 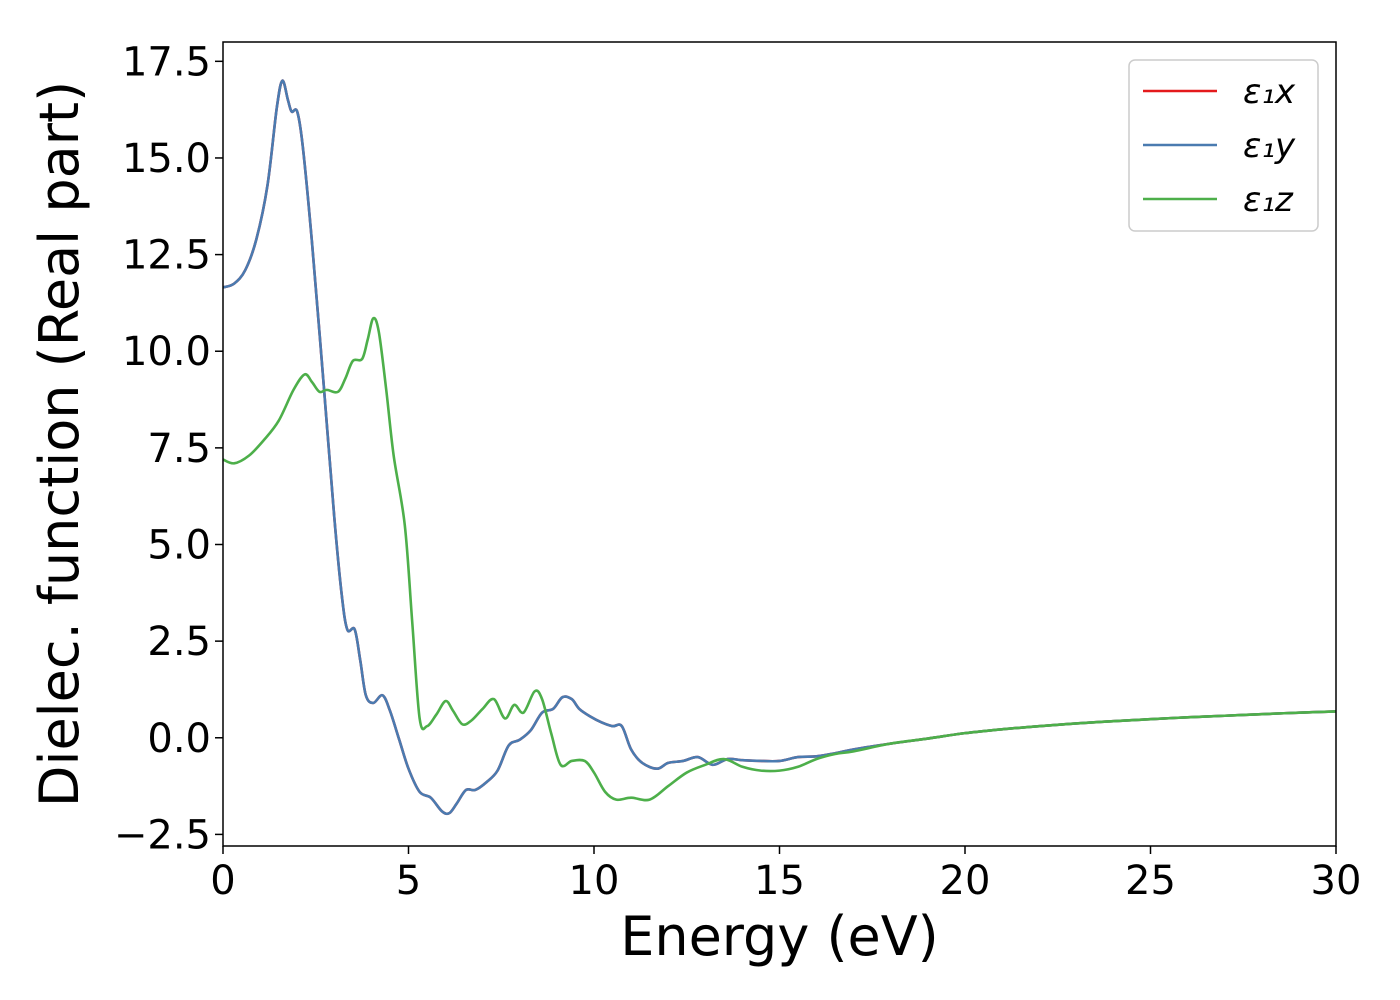 I want to click on y-tick-label: 7.5, so click(x=179, y=449).